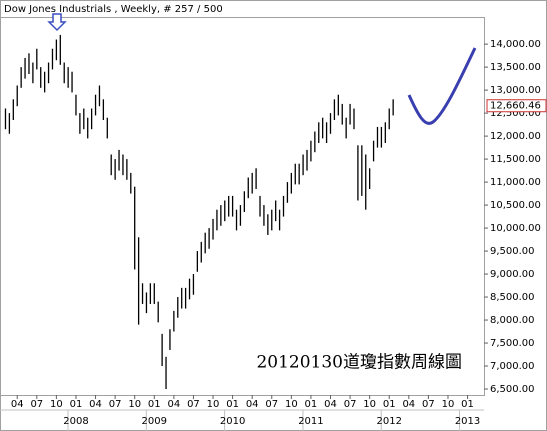  I want to click on year-label: 2012, so click(389, 421).